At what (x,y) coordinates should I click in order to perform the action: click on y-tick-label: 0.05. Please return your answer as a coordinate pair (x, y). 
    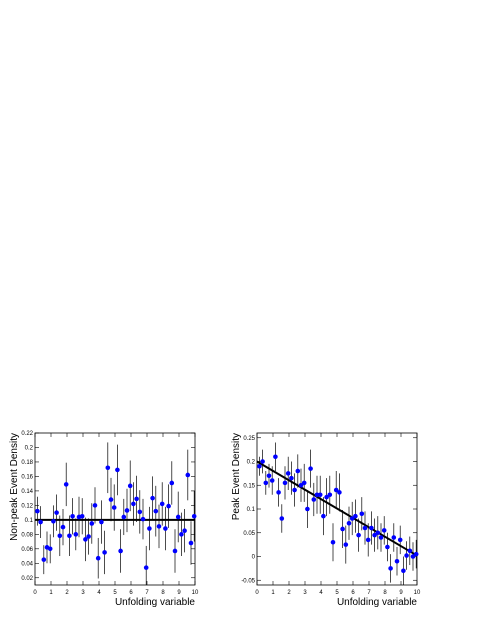
    Looking at the image, I should click on (249, 534).